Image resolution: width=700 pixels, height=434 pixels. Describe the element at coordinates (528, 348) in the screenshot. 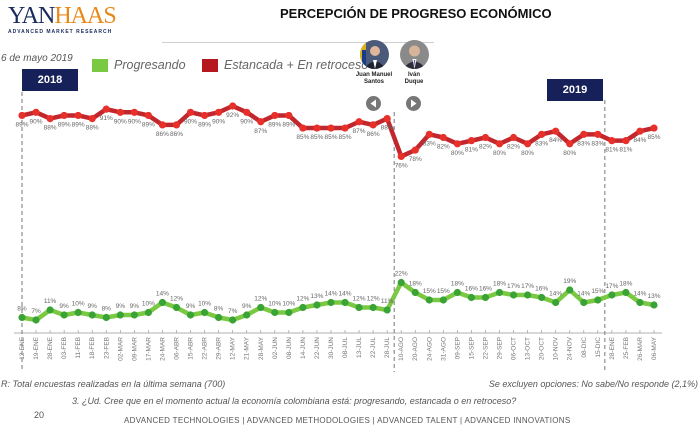

I see `x-tick-label: 13-OCT` at that location.